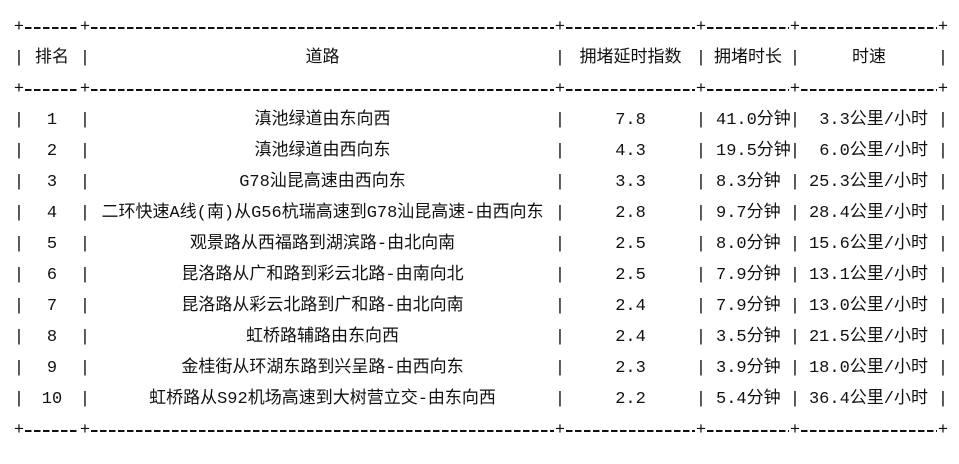 The image size is (959, 464). What do you see at coordinates (630, 399) in the screenshot?
I see `cell-congestion-index: 2.2` at bounding box center [630, 399].